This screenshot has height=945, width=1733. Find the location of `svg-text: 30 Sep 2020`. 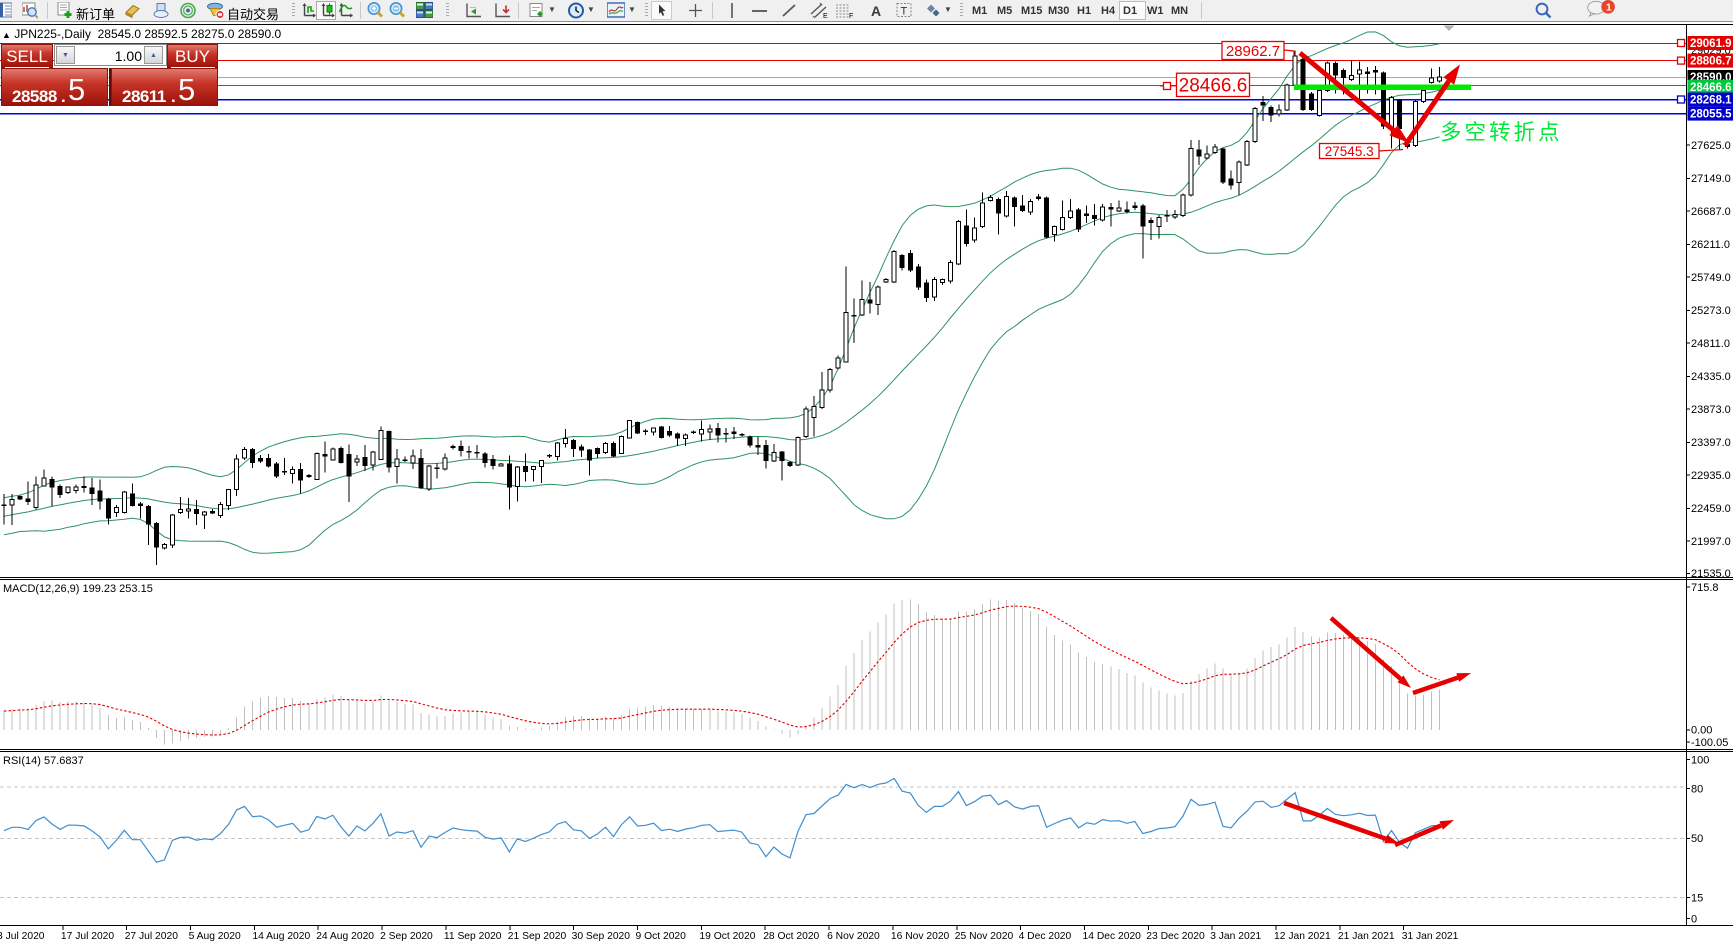

svg-text: 30 Sep 2020 is located at coordinates (601, 936).